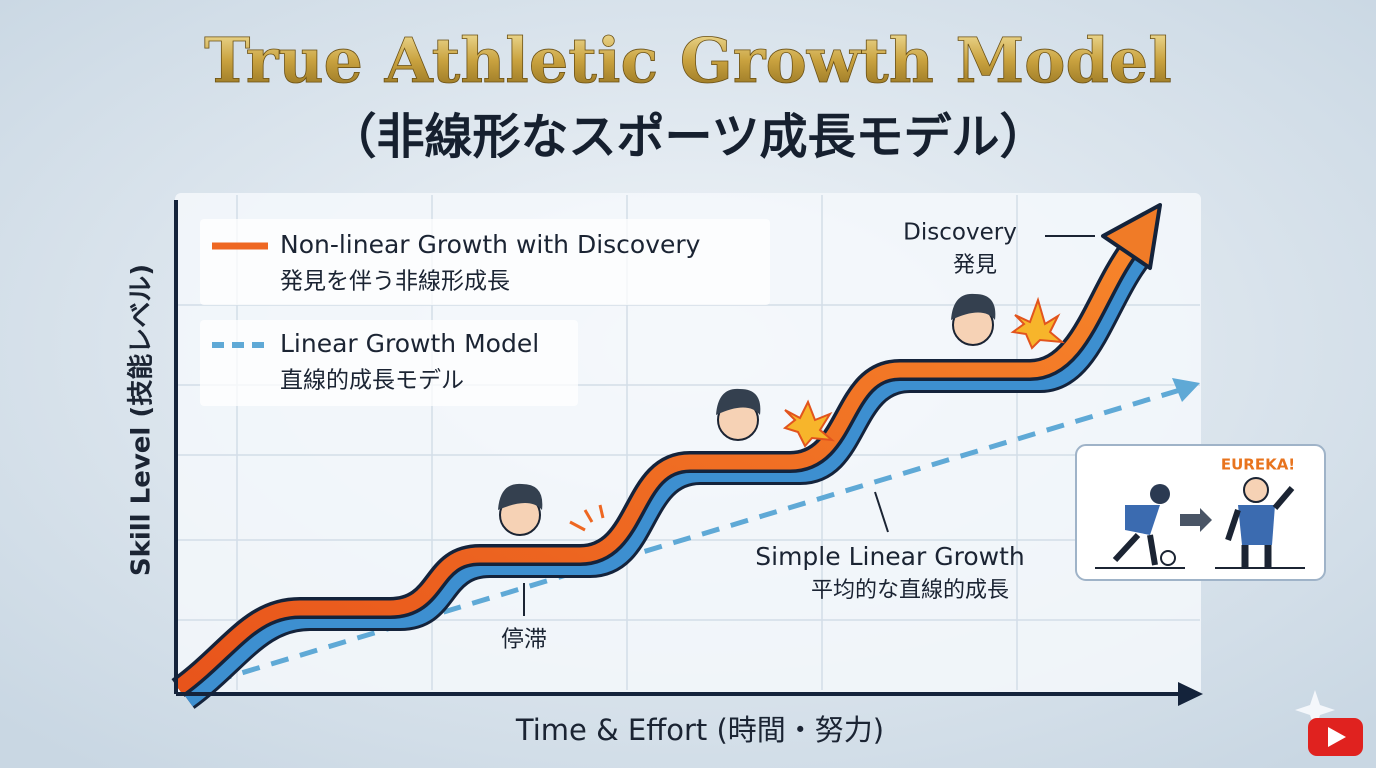  What do you see at coordinates (881, 512) in the screenshot?
I see `leader-line` at bounding box center [881, 512].